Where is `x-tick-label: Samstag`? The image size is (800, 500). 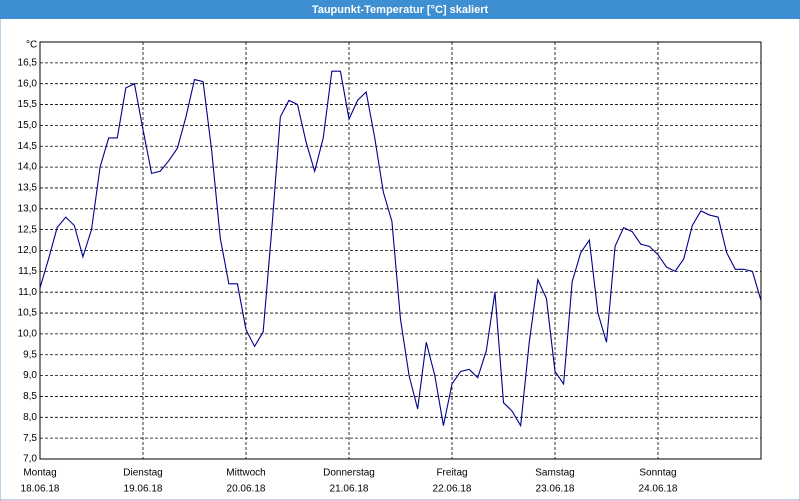 x-tick-label: Samstag is located at coordinates (554, 473).